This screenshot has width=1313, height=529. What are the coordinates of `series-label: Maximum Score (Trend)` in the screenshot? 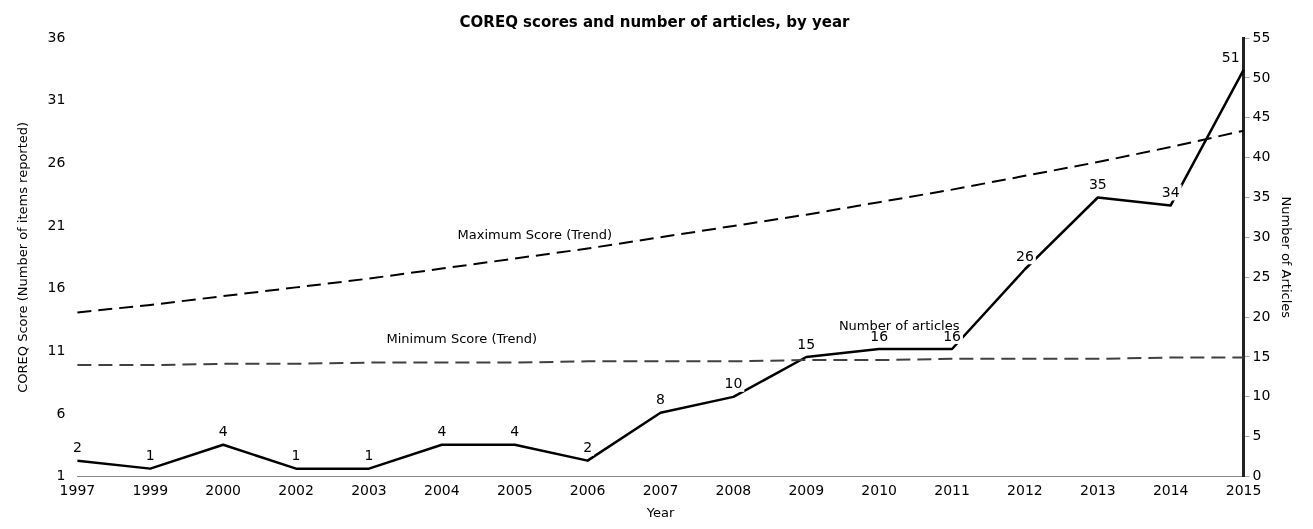 It's located at (534, 235).